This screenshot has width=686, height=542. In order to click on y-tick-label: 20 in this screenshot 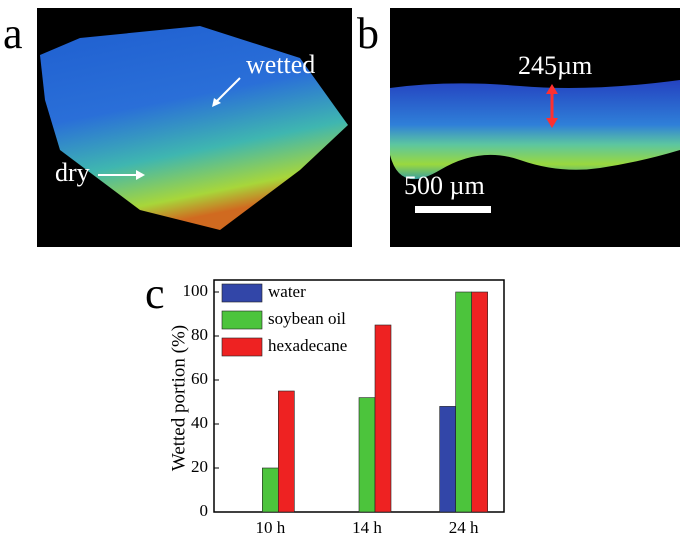, I will do `click(199, 466)`.